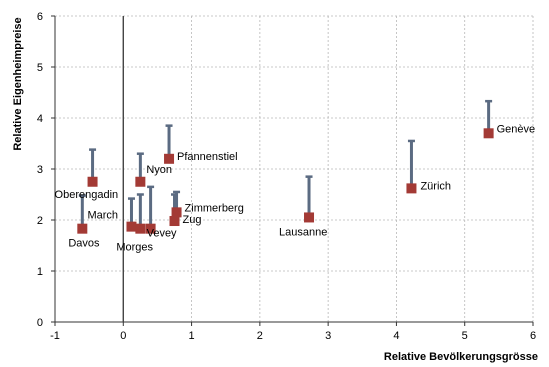 Image resolution: width=549 pixels, height=367 pixels. I want to click on x-tick-label: -1, so click(55, 336).